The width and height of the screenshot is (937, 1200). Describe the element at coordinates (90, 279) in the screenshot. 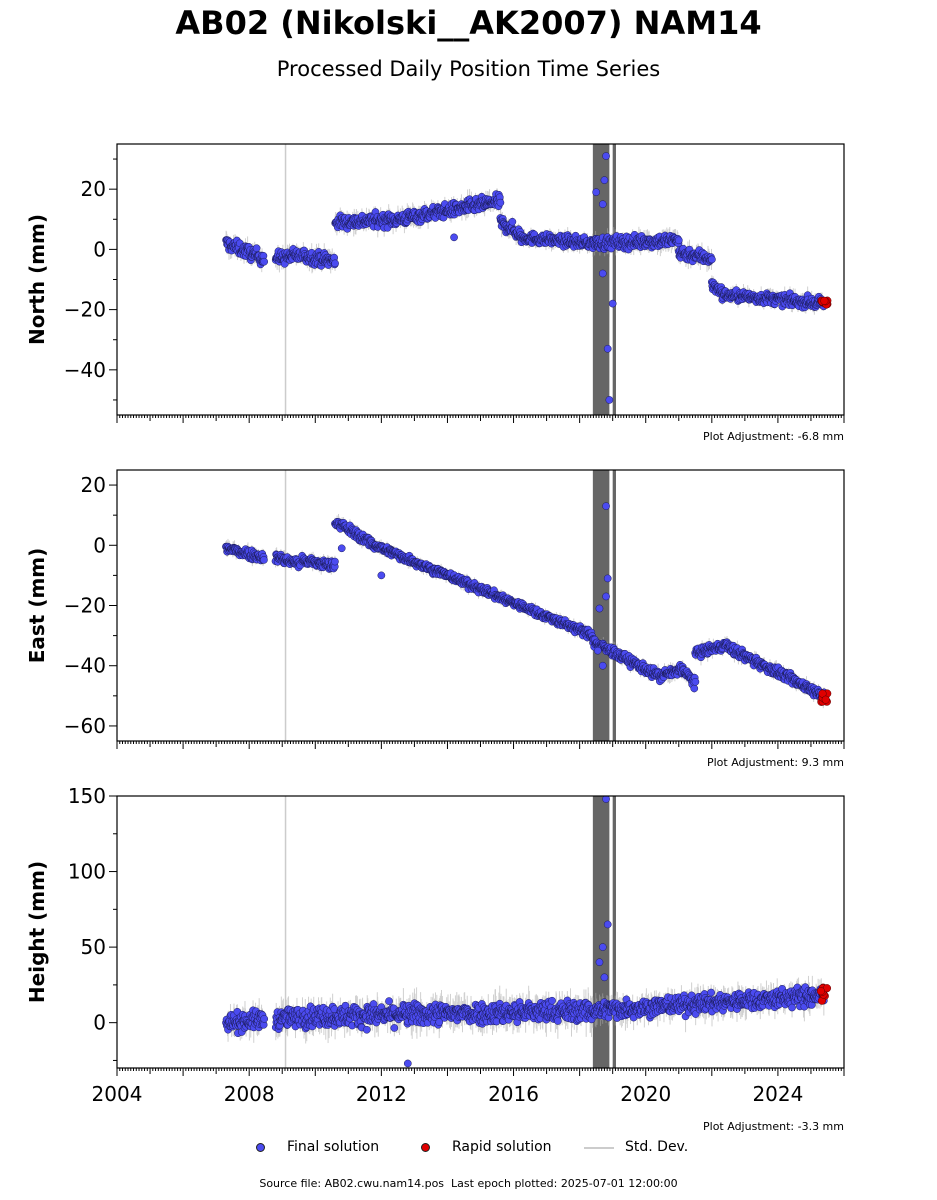

I see `y-axis: 20 0 −20 −40` at that location.